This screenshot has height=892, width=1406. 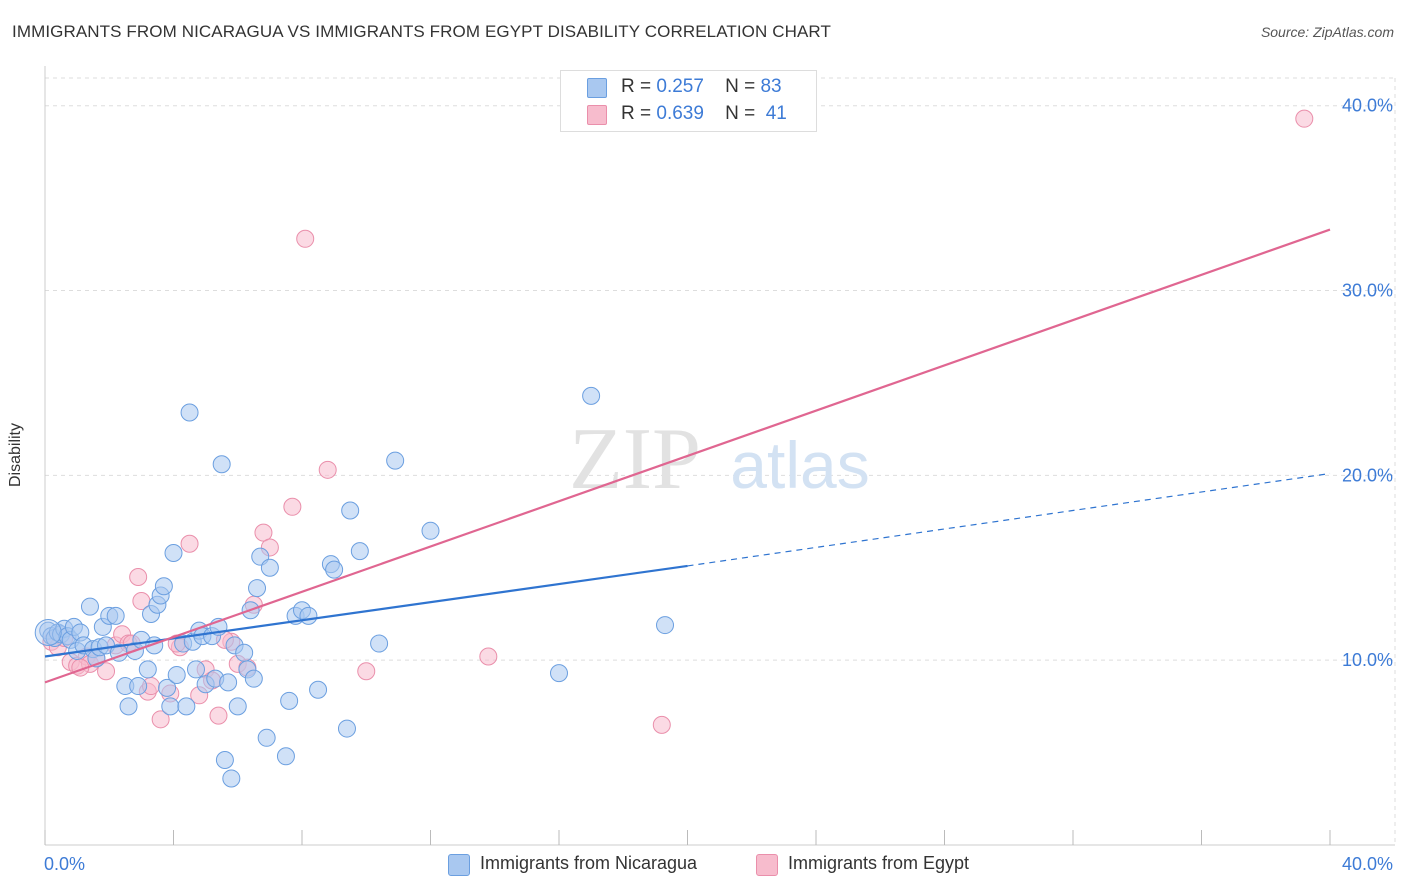 What do you see at coordinates (635, 459) in the screenshot?
I see `watermark-zip: ZIP` at bounding box center [635, 459].